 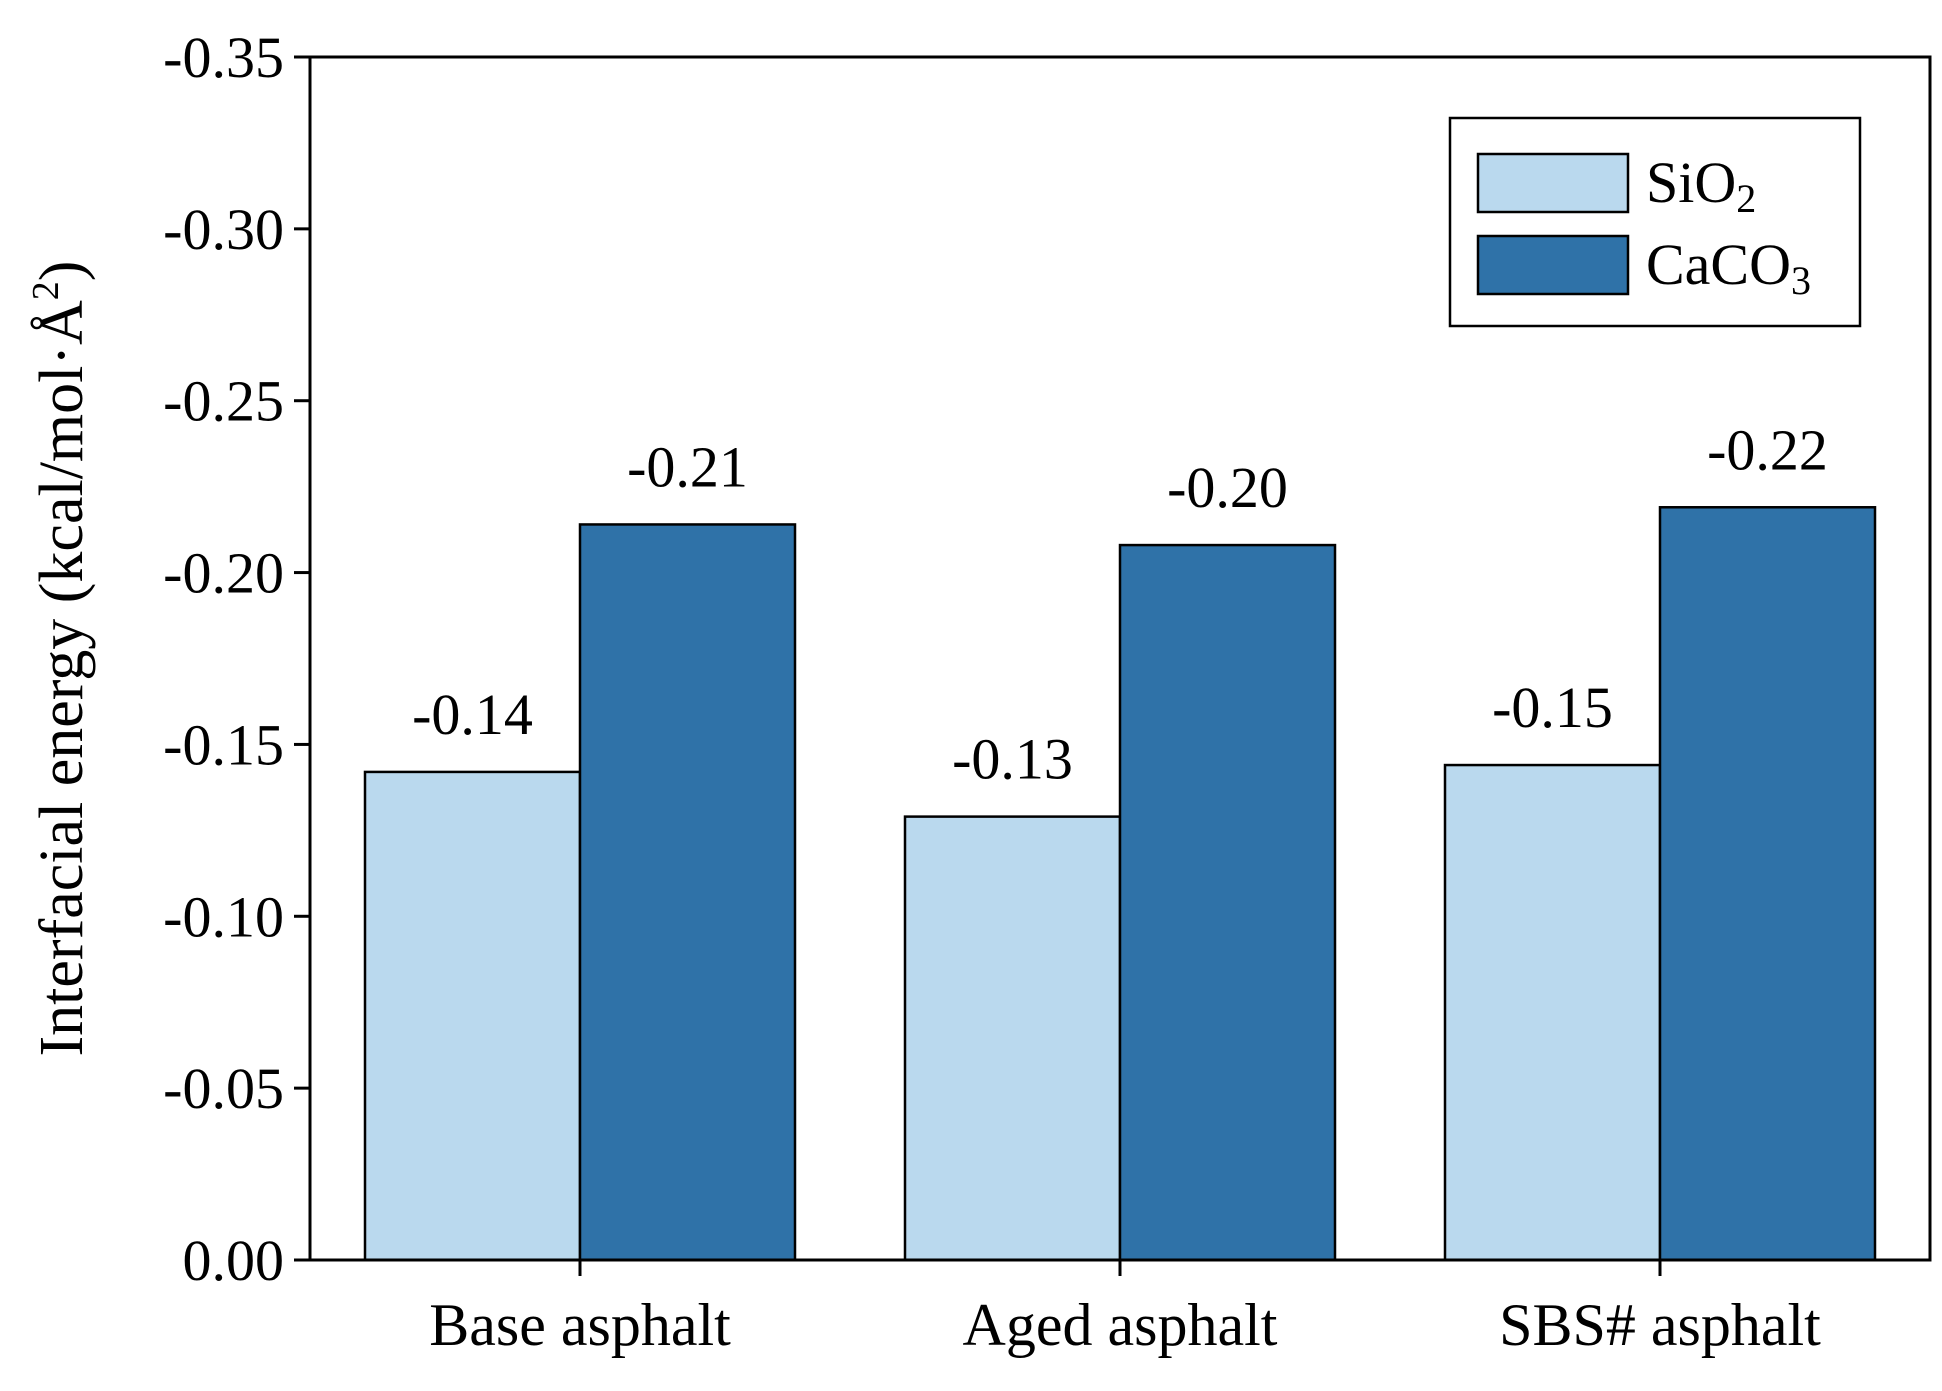 I want to click on y-axis: 0.00 -0.05 -0.10 -0.15 -0.20 -0.25 -0.30 -0.35, so click(x=236, y=659).